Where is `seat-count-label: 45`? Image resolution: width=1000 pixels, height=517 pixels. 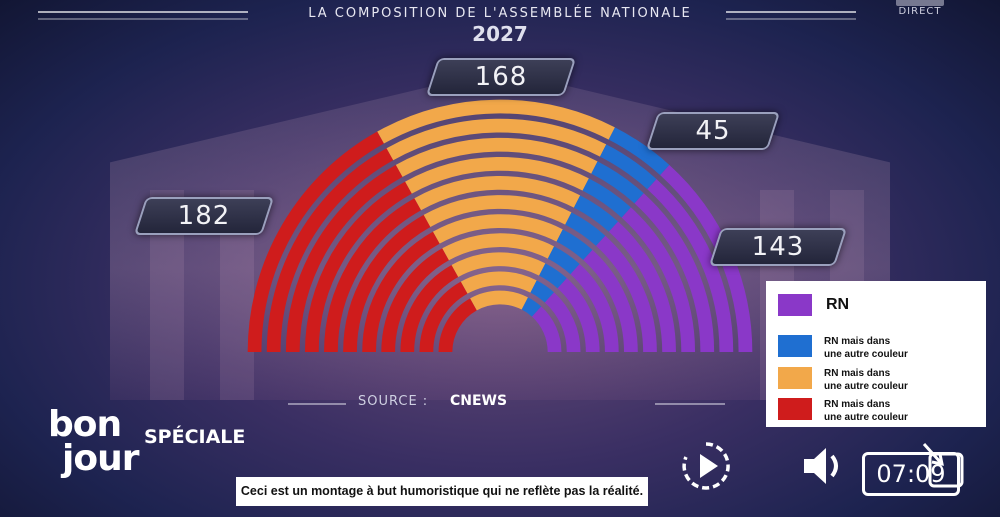 seat-count-label: 45 is located at coordinates (713, 131).